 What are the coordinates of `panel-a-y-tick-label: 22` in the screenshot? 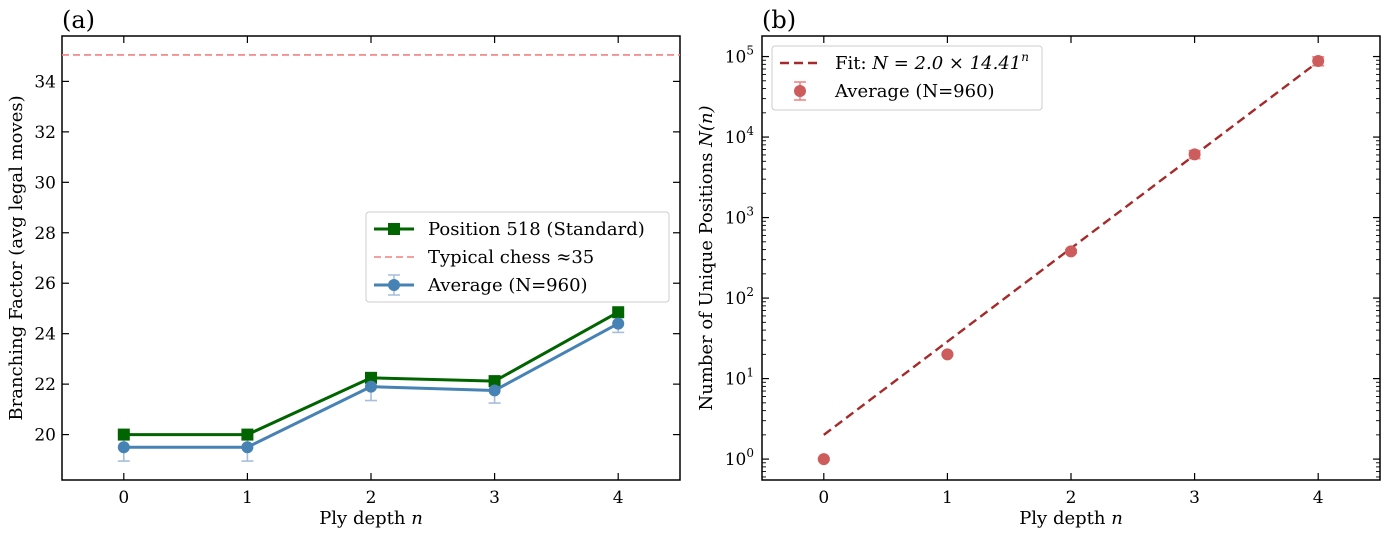 It's located at (45, 385).